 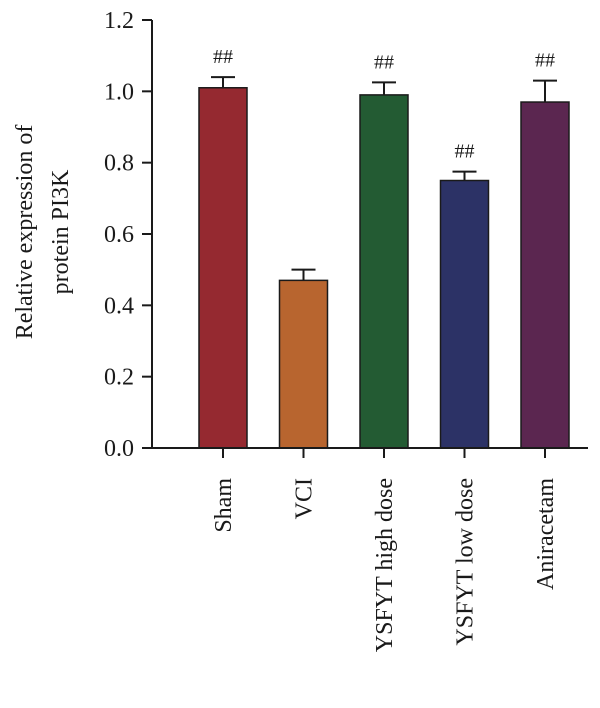 What do you see at coordinates (61, 231) in the screenshot?
I see `y-axis-title-line: protein PI3K` at bounding box center [61, 231].